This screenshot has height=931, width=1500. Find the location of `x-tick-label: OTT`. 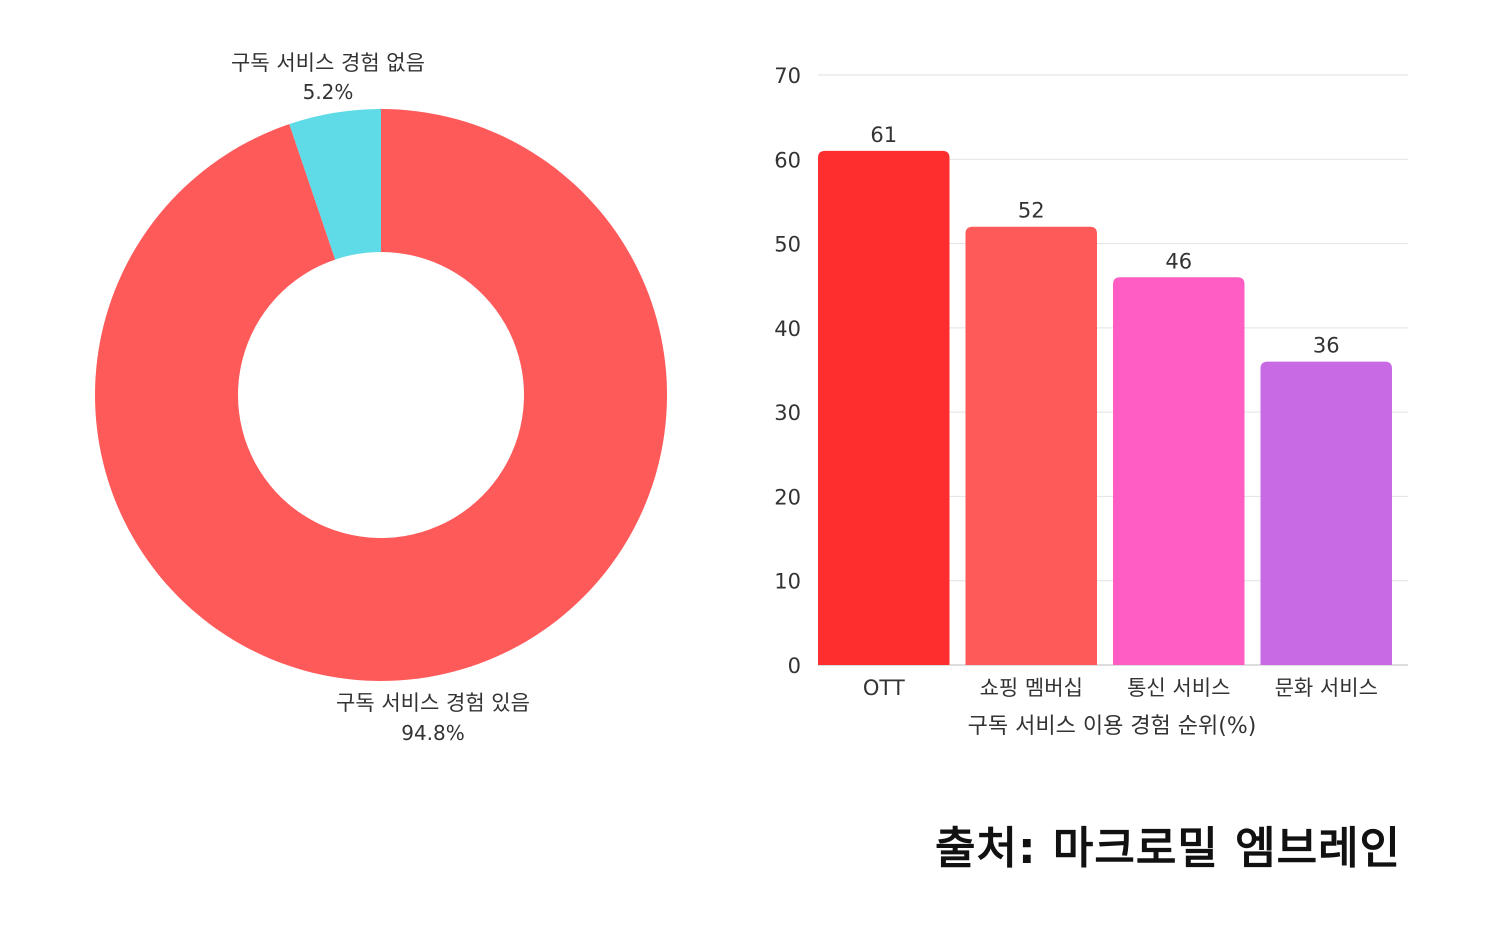

x-tick-label: OTT is located at coordinates (884, 688).